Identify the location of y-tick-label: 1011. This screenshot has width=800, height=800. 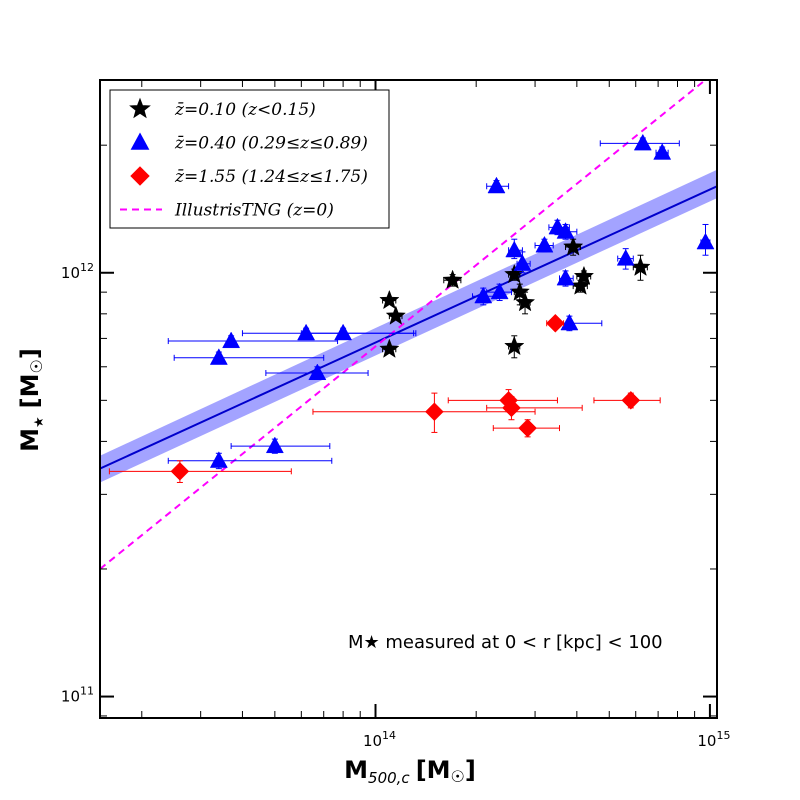
(77, 695).